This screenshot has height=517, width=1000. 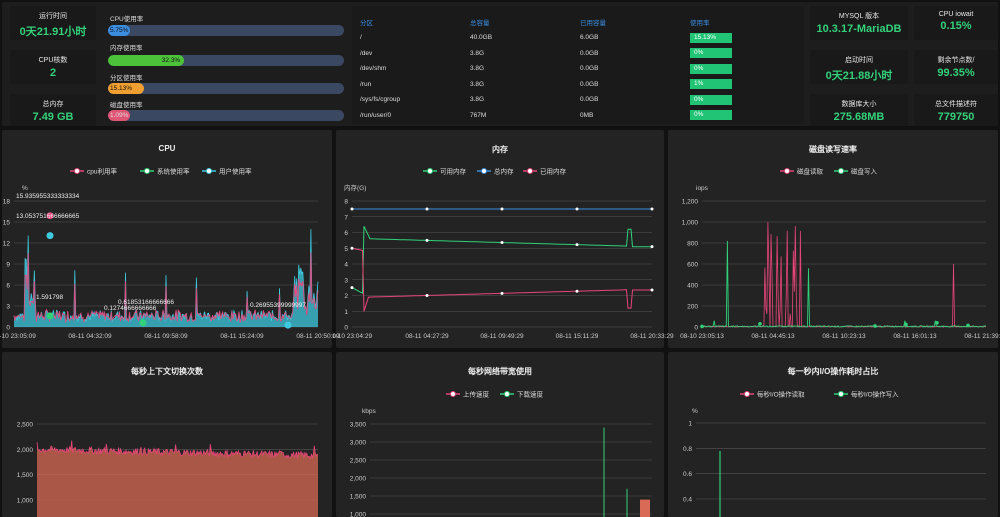 What do you see at coordinates (956, 60) in the screenshot?
I see `stat-label: 剩余节点数/` at bounding box center [956, 60].